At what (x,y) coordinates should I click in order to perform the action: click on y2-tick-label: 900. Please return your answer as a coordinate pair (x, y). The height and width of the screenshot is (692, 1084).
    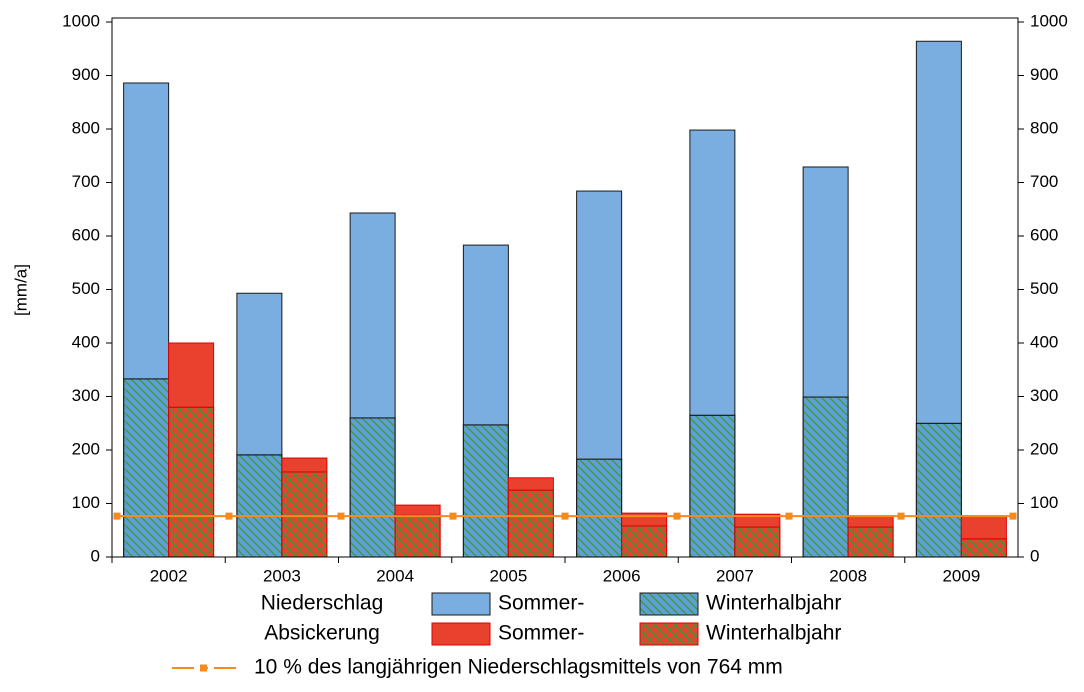
    Looking at the image, I should click on (1044, 74).